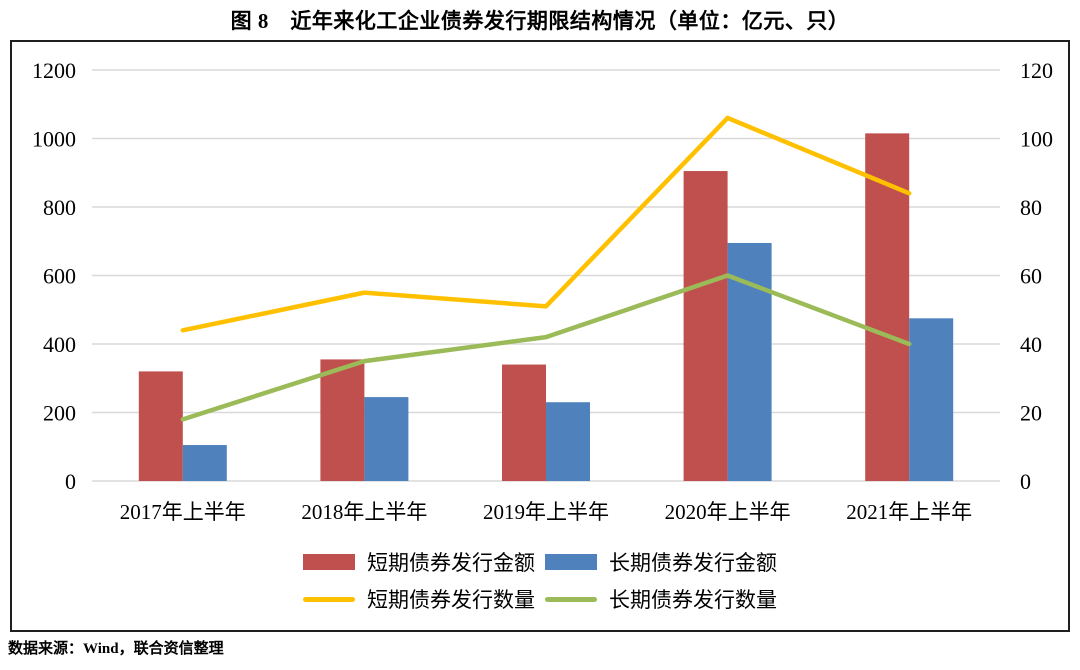 This screenshot has width=1080, height=670. What do you see at coordinates (59, 207) in the screenshot?
I see `left-axis-tick-800: 800` at bounding box center [59, 207].